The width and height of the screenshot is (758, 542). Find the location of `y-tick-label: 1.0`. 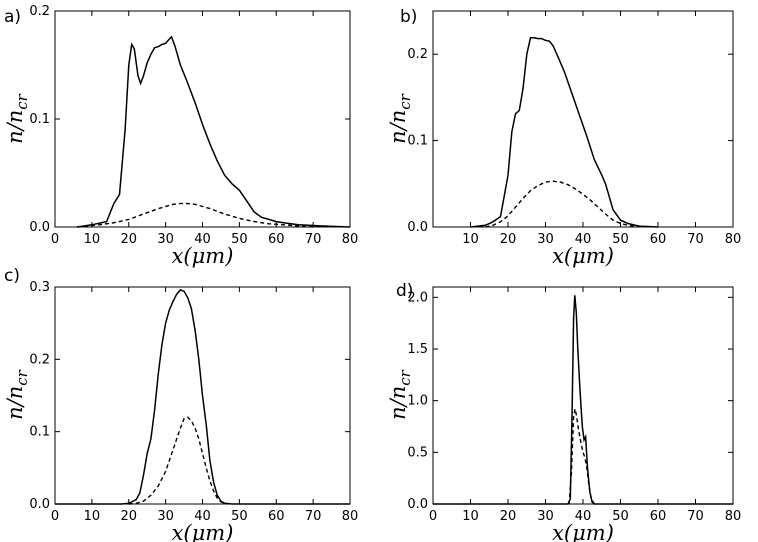

y-tick-label: 1.0 is located at coordinates (417, 401).